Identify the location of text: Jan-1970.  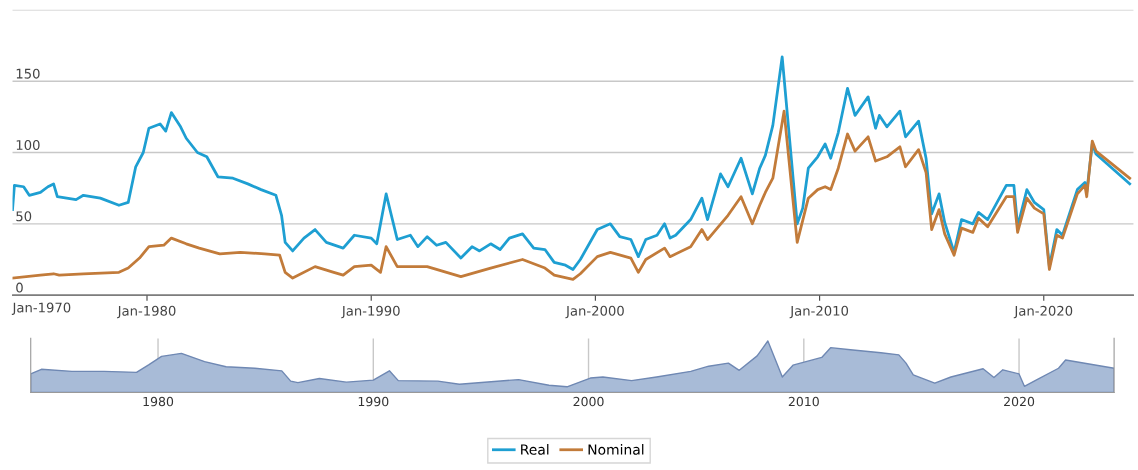
(41, 308).